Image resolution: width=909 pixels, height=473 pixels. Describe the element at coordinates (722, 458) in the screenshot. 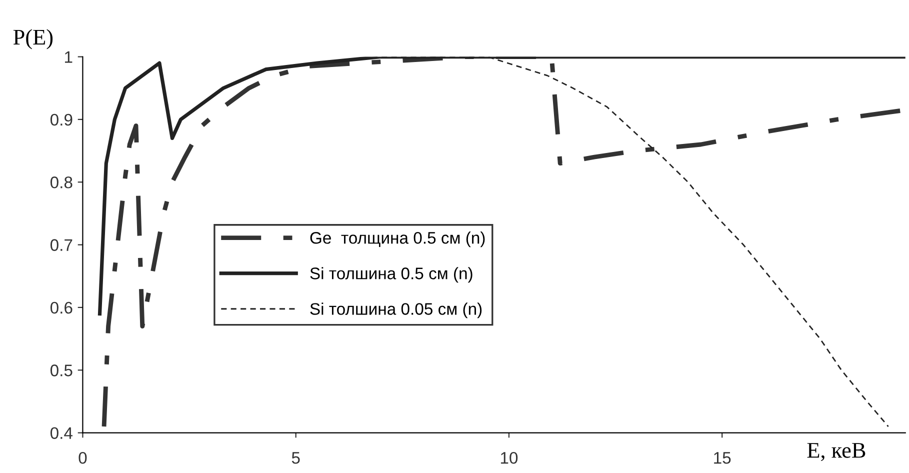

I see `x-tick-label: 15` at that location.